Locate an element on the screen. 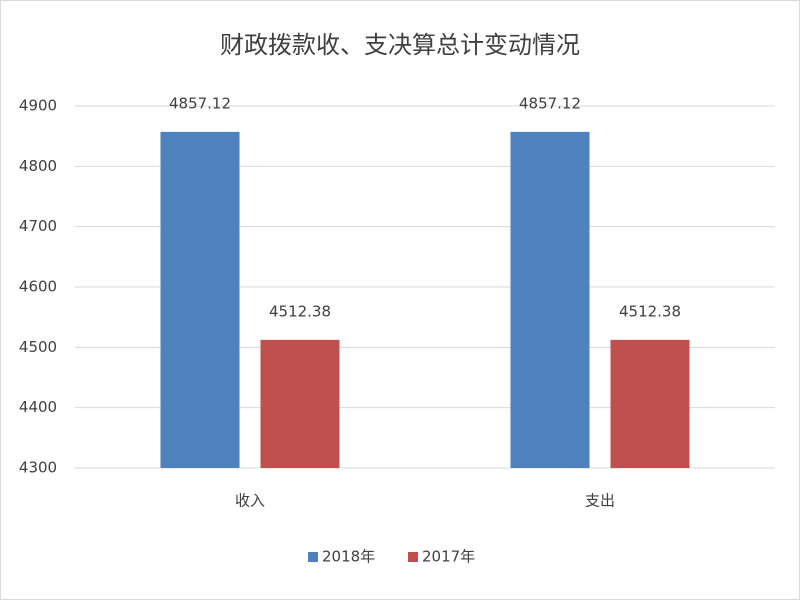 The width and height of the screenshot is (800, 600). y-tick-label: 4500 is located at coordinates (38, 347).